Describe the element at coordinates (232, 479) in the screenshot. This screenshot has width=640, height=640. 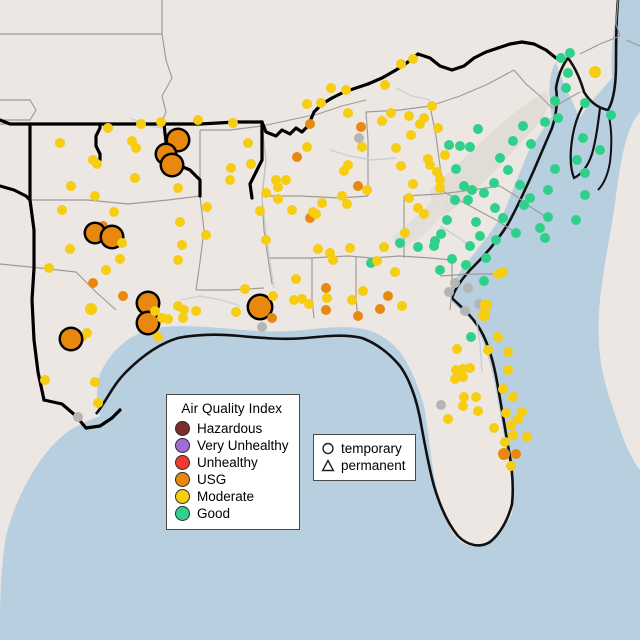
I see `aqi-legend-item-usg: USG` at that location.